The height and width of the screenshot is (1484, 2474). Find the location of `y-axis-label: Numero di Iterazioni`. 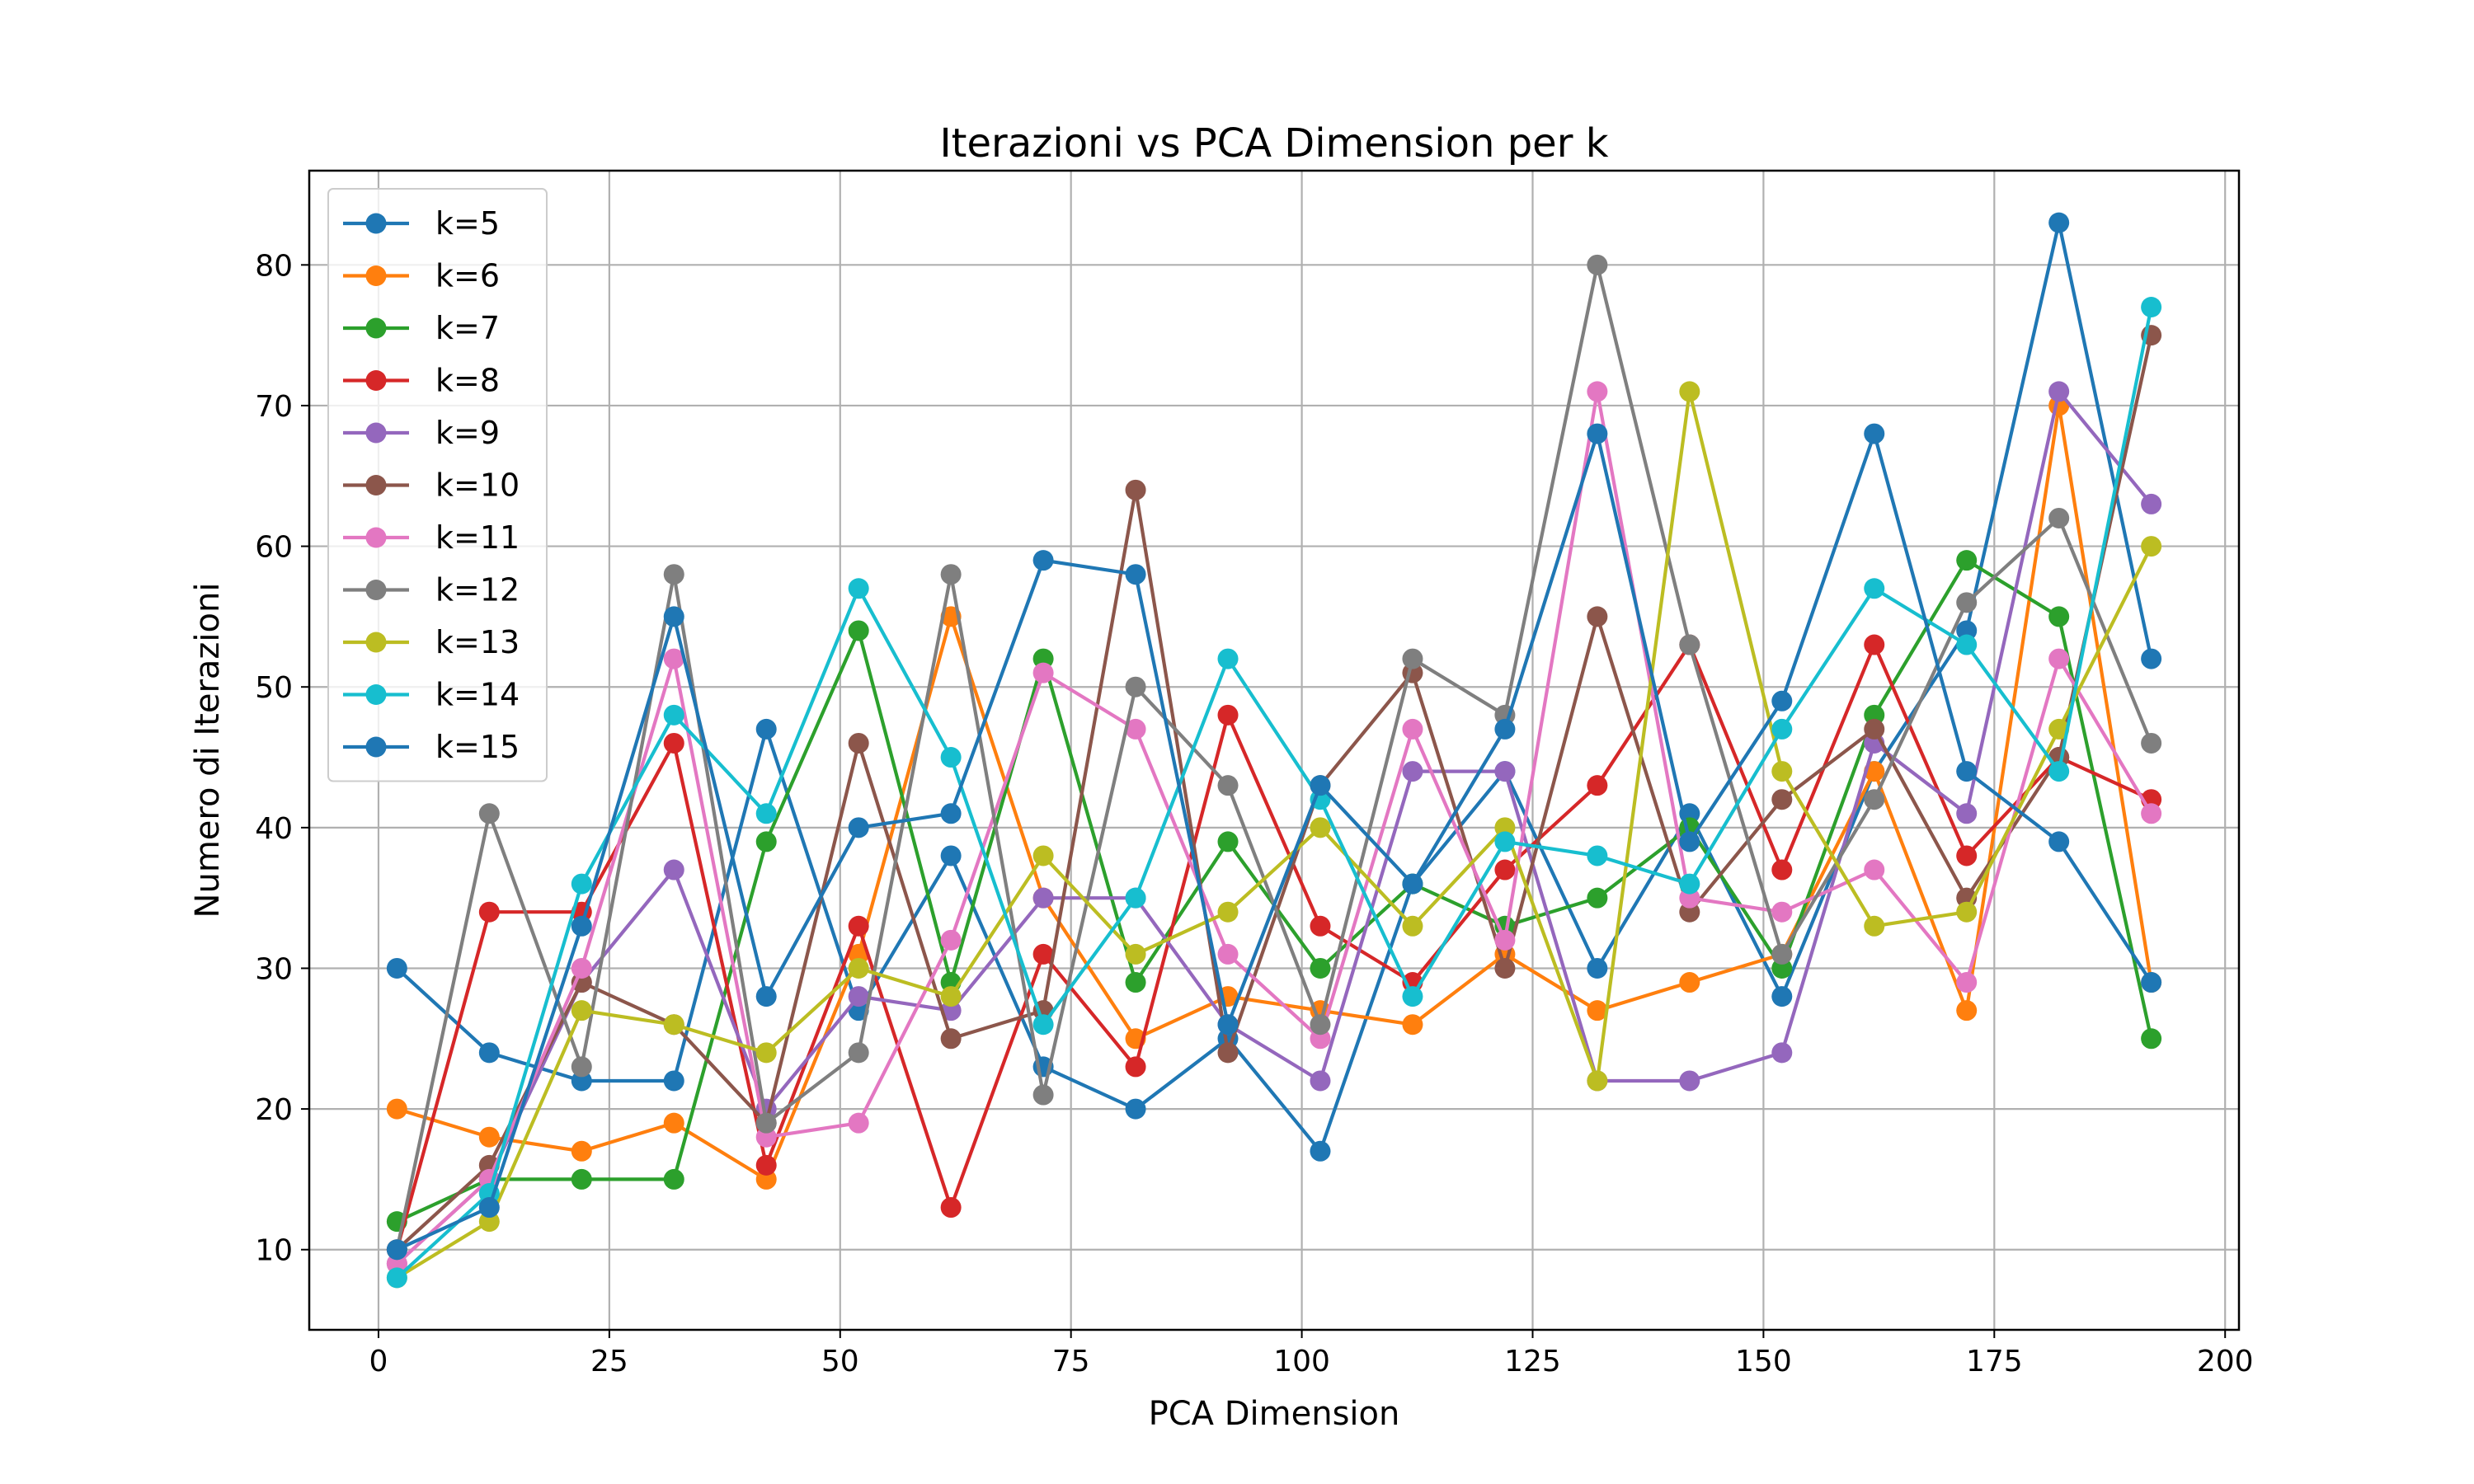

y-axis-label: Numero di Iterazioni is located at coordinates (208, 750).